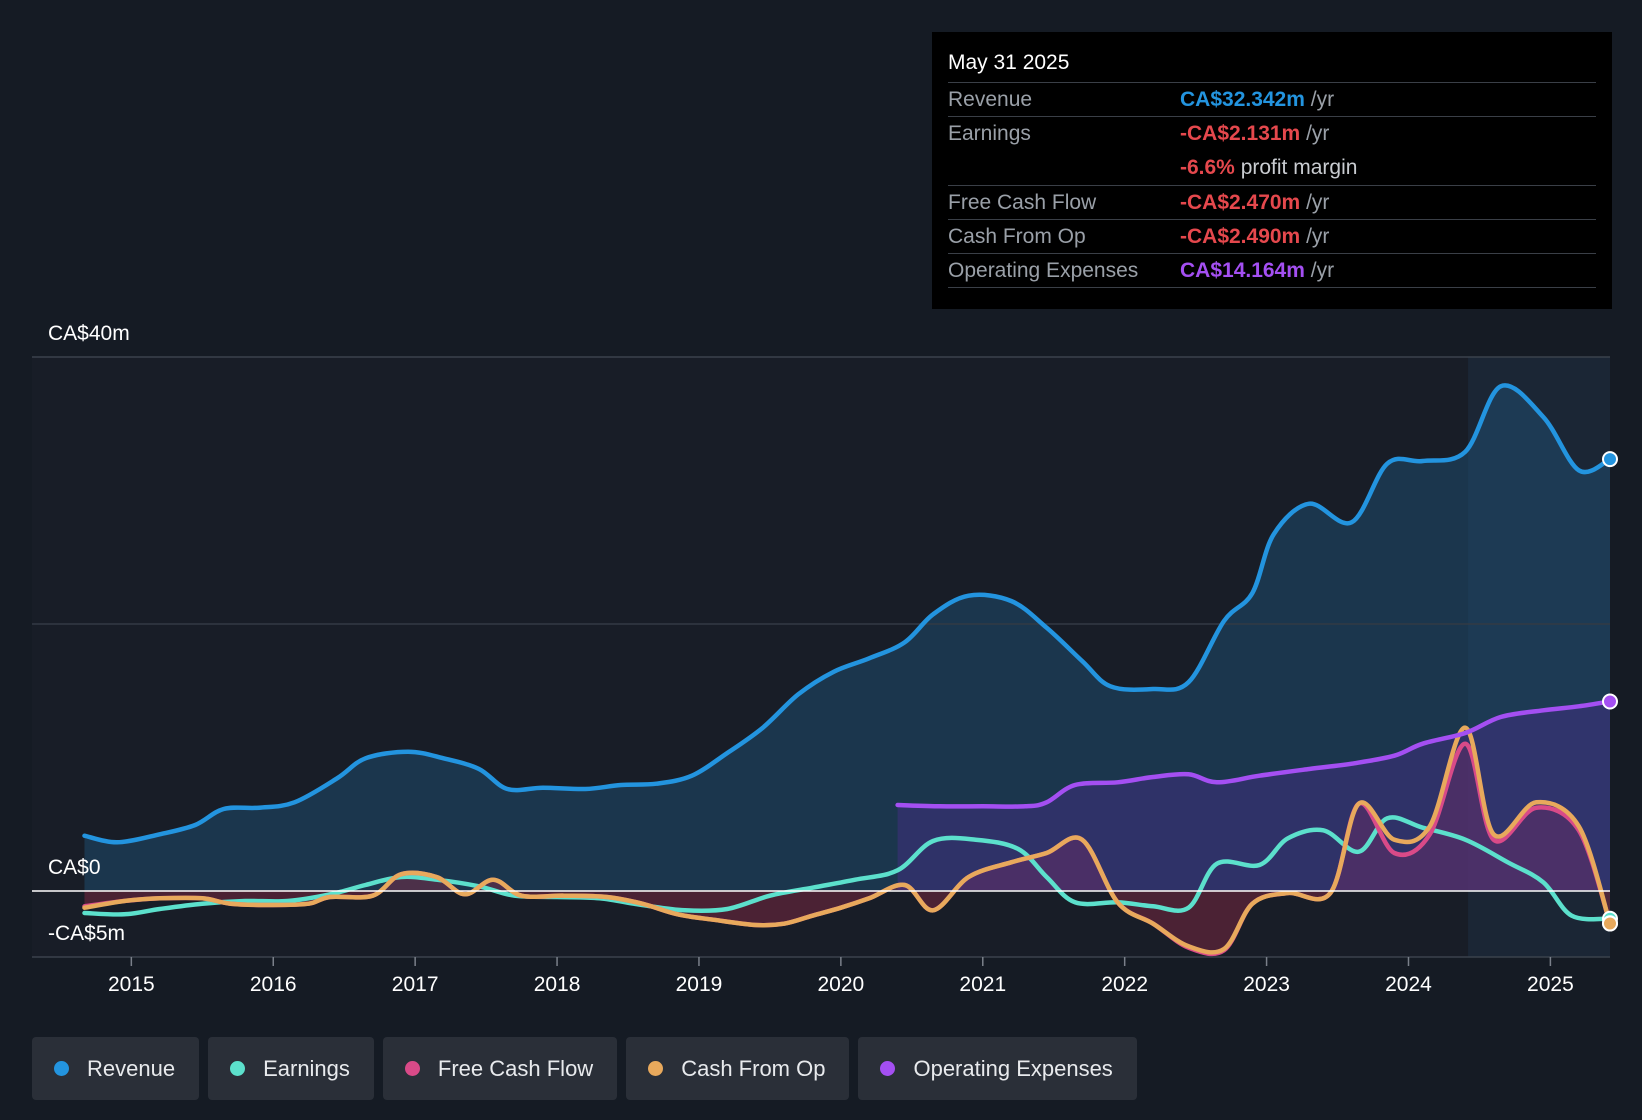  What do you see at coordinates (982, 984) in the screenshot?
I see `x-tick-label: 2021` at bounding box center [982, 984].